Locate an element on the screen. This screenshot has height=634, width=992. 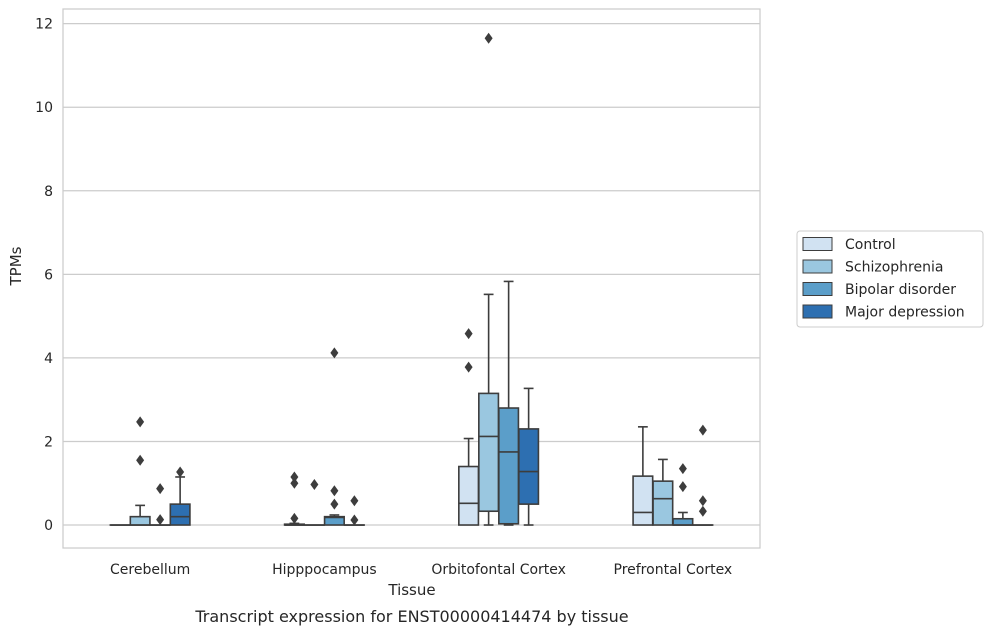
y-tick-labels: 0 2 4 6 8 10 12 is located at coordinates (44, 275).